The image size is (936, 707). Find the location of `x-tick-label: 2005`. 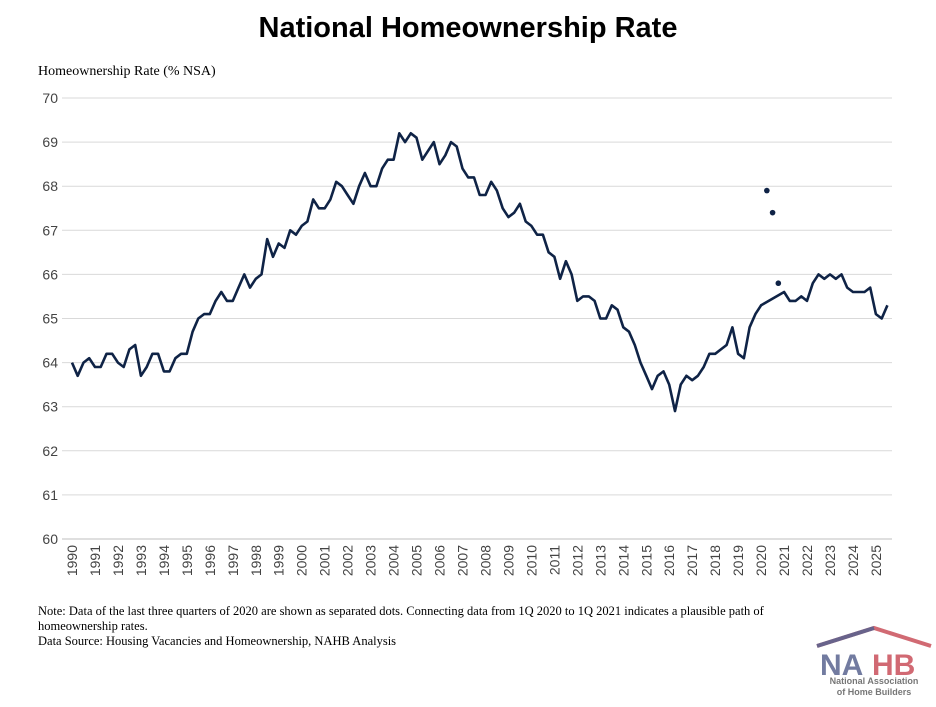

x-tick-label: 2005 is located at coordinates (417, 560).